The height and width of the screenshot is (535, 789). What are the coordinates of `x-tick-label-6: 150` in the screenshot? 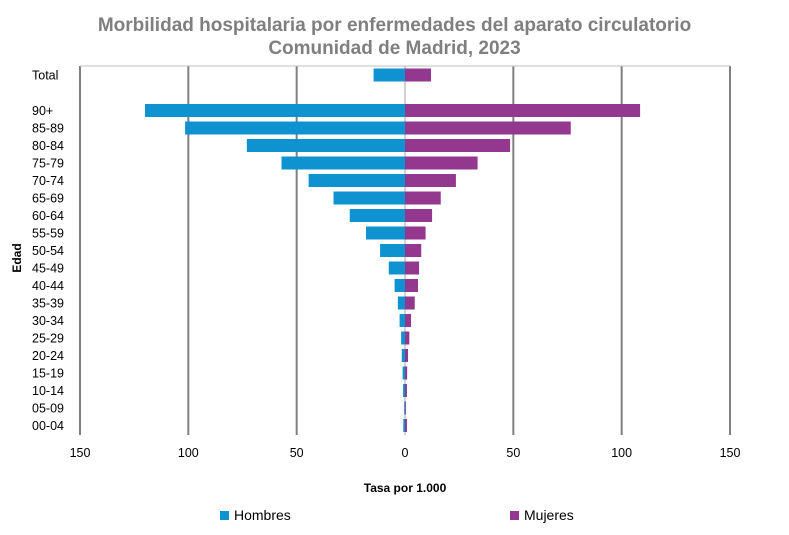 It's located at (730, 453).